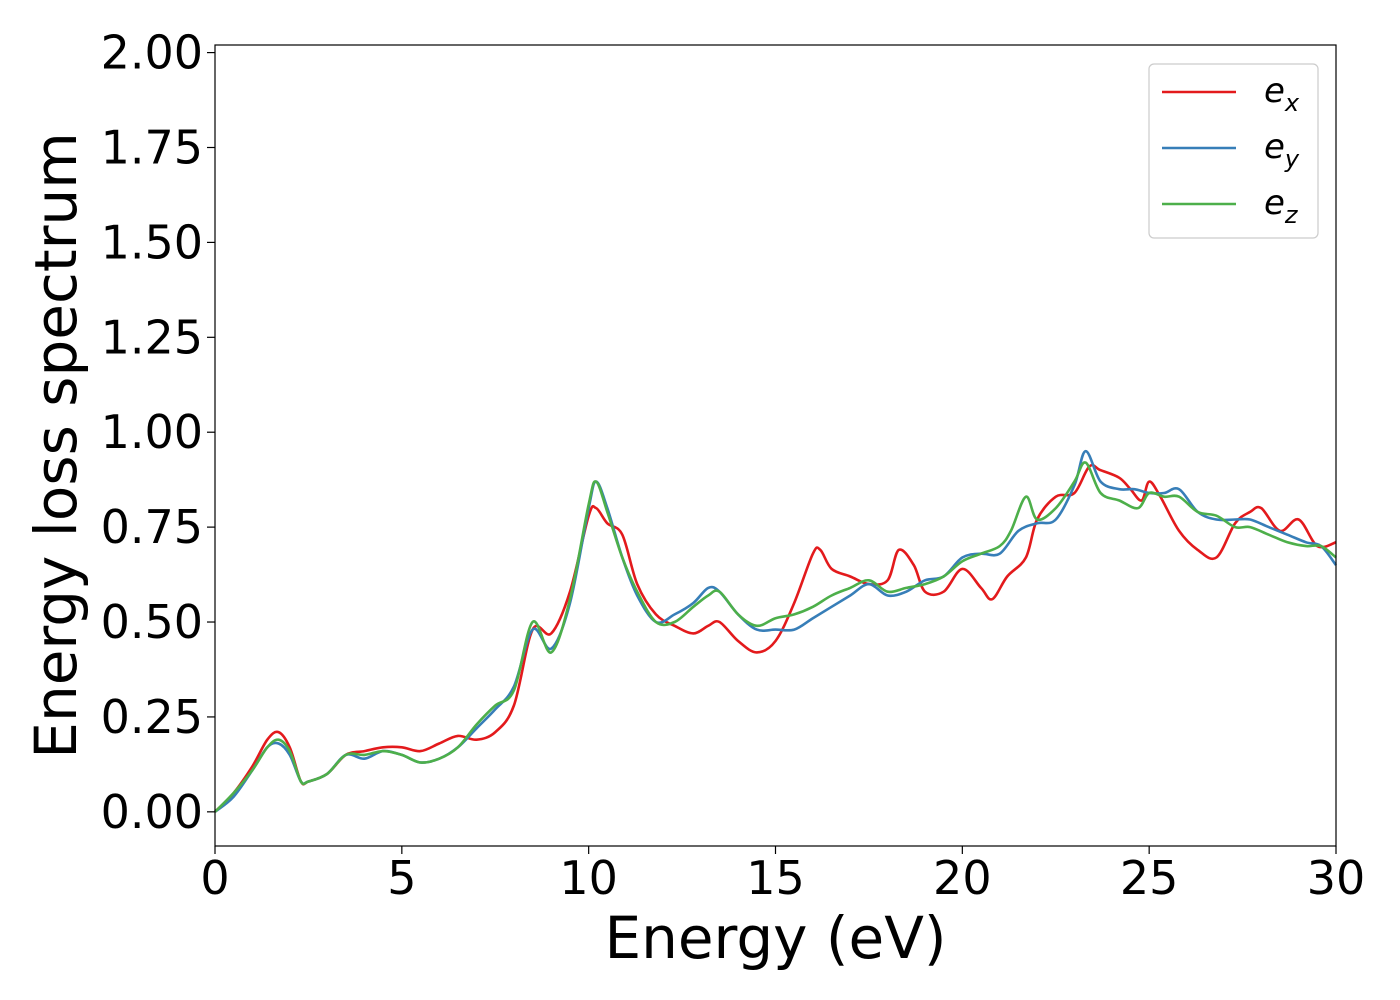 This screenshot has height=1000, width=1400. Describe the element at coordinates (152, 53) in the screenshot. I see `y-tick-label: 2.00` at that location.